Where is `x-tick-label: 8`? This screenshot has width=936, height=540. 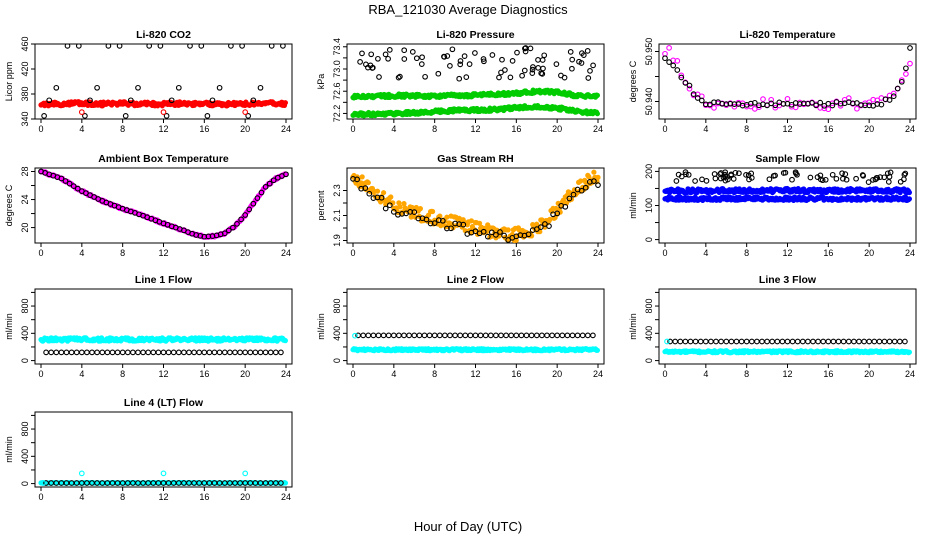
x-tick-label: 8 is located at coordinates (122, 497).